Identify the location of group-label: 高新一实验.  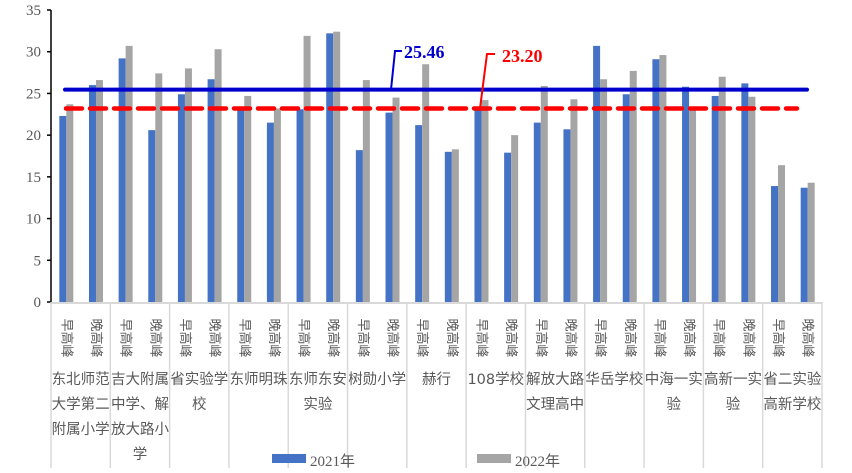
(733, 392).